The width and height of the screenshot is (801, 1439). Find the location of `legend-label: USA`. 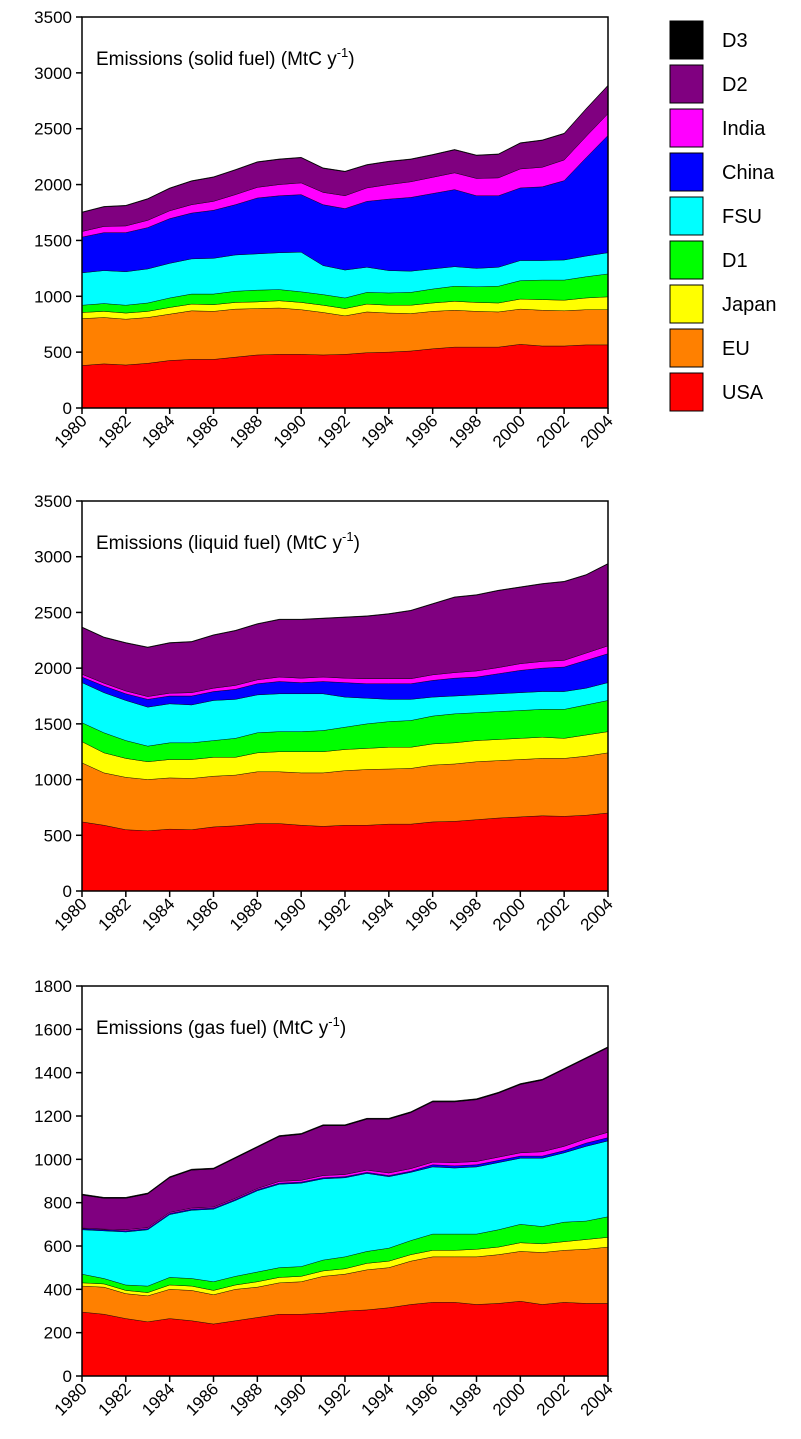

legend-label: USA is located at coordinates (743, 393).